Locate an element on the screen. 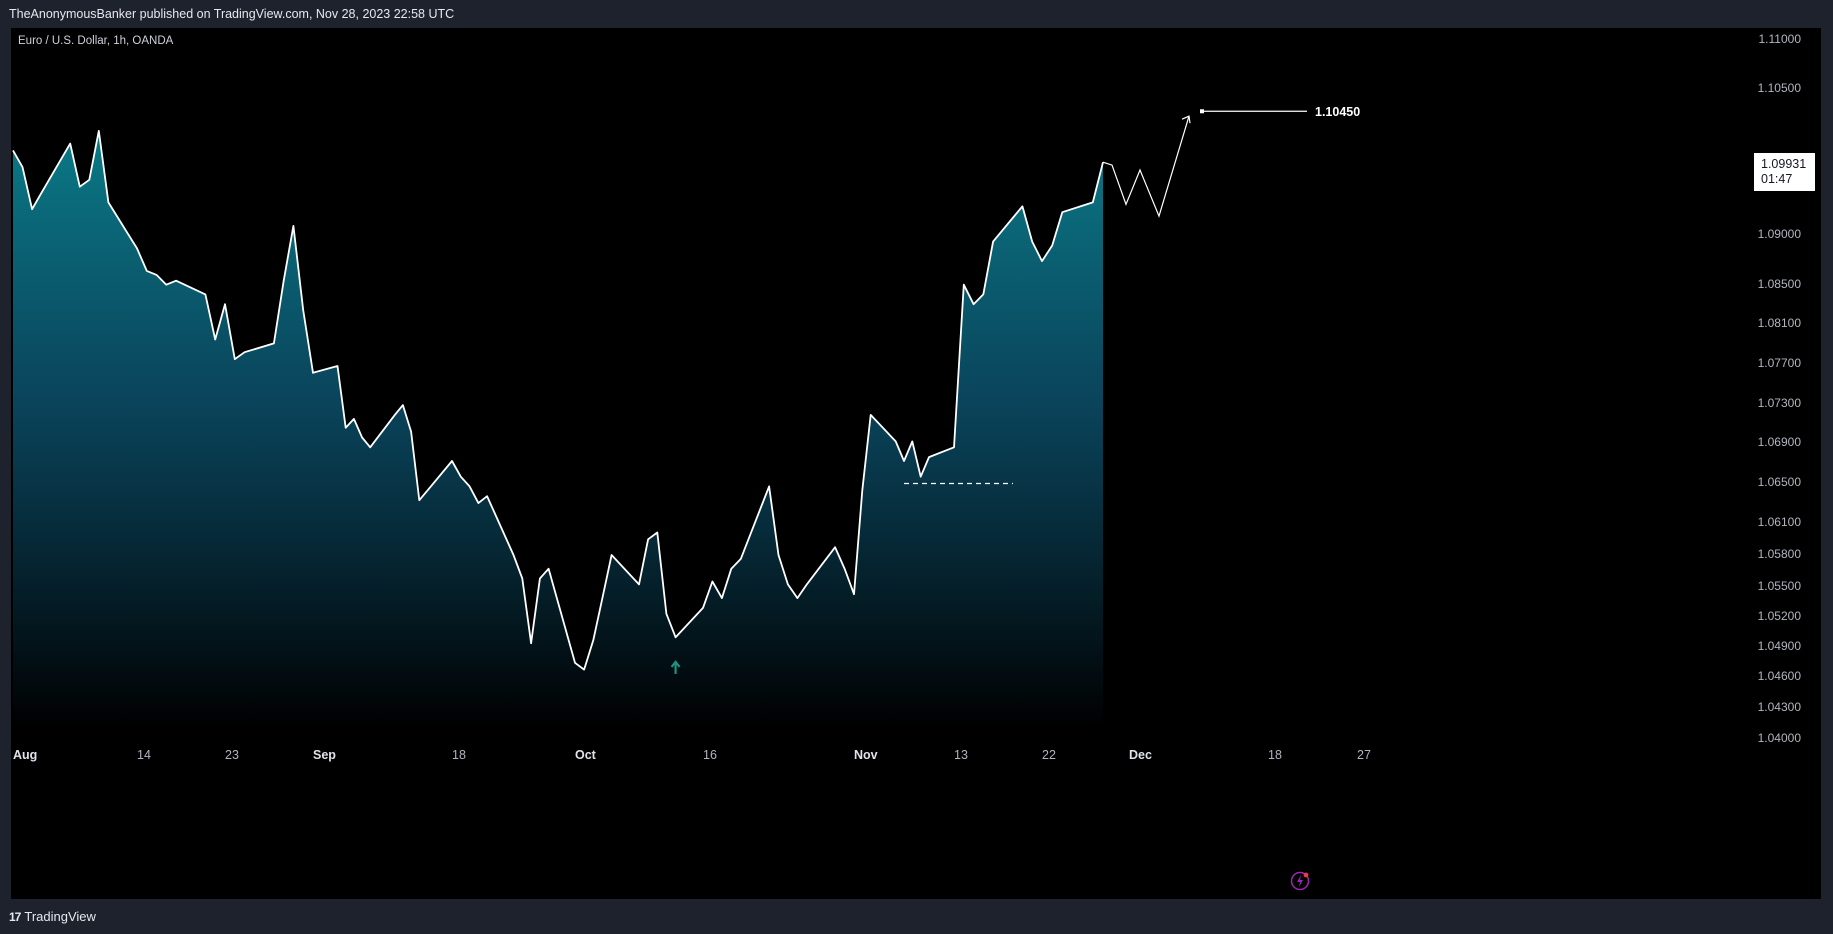 Image resolution: width=1833 pixels, height=934 pixels. y-tick-label: 1.04900 is located at coordinates (1780, 646).